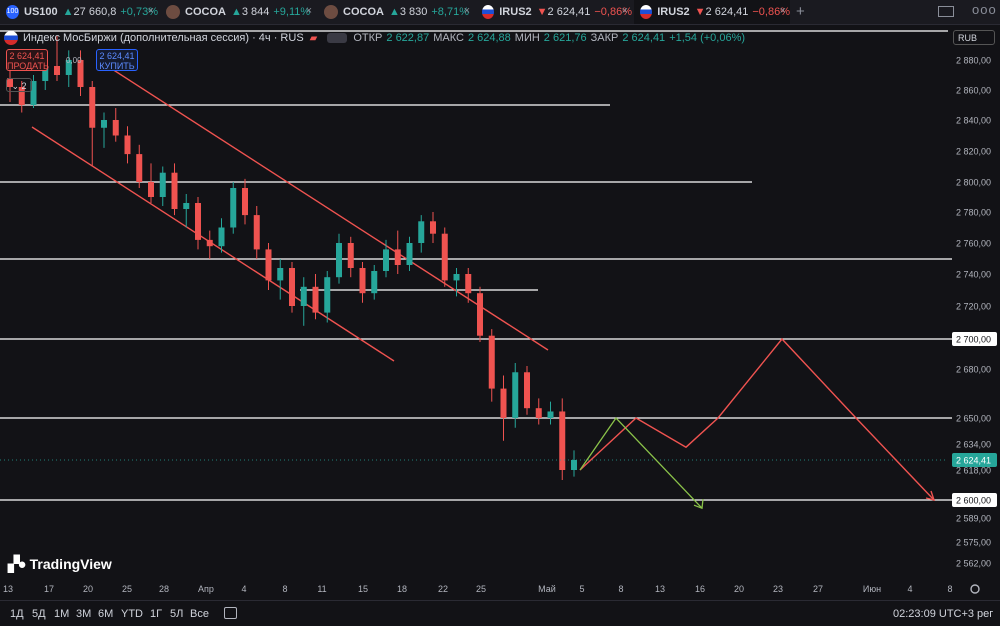 The height and width of the screenshot is (626, 1000). What do you see at coordinates (481, 589) in the screenshot?
I see `x-tick-label: 25` at bounding box center [481, 589].